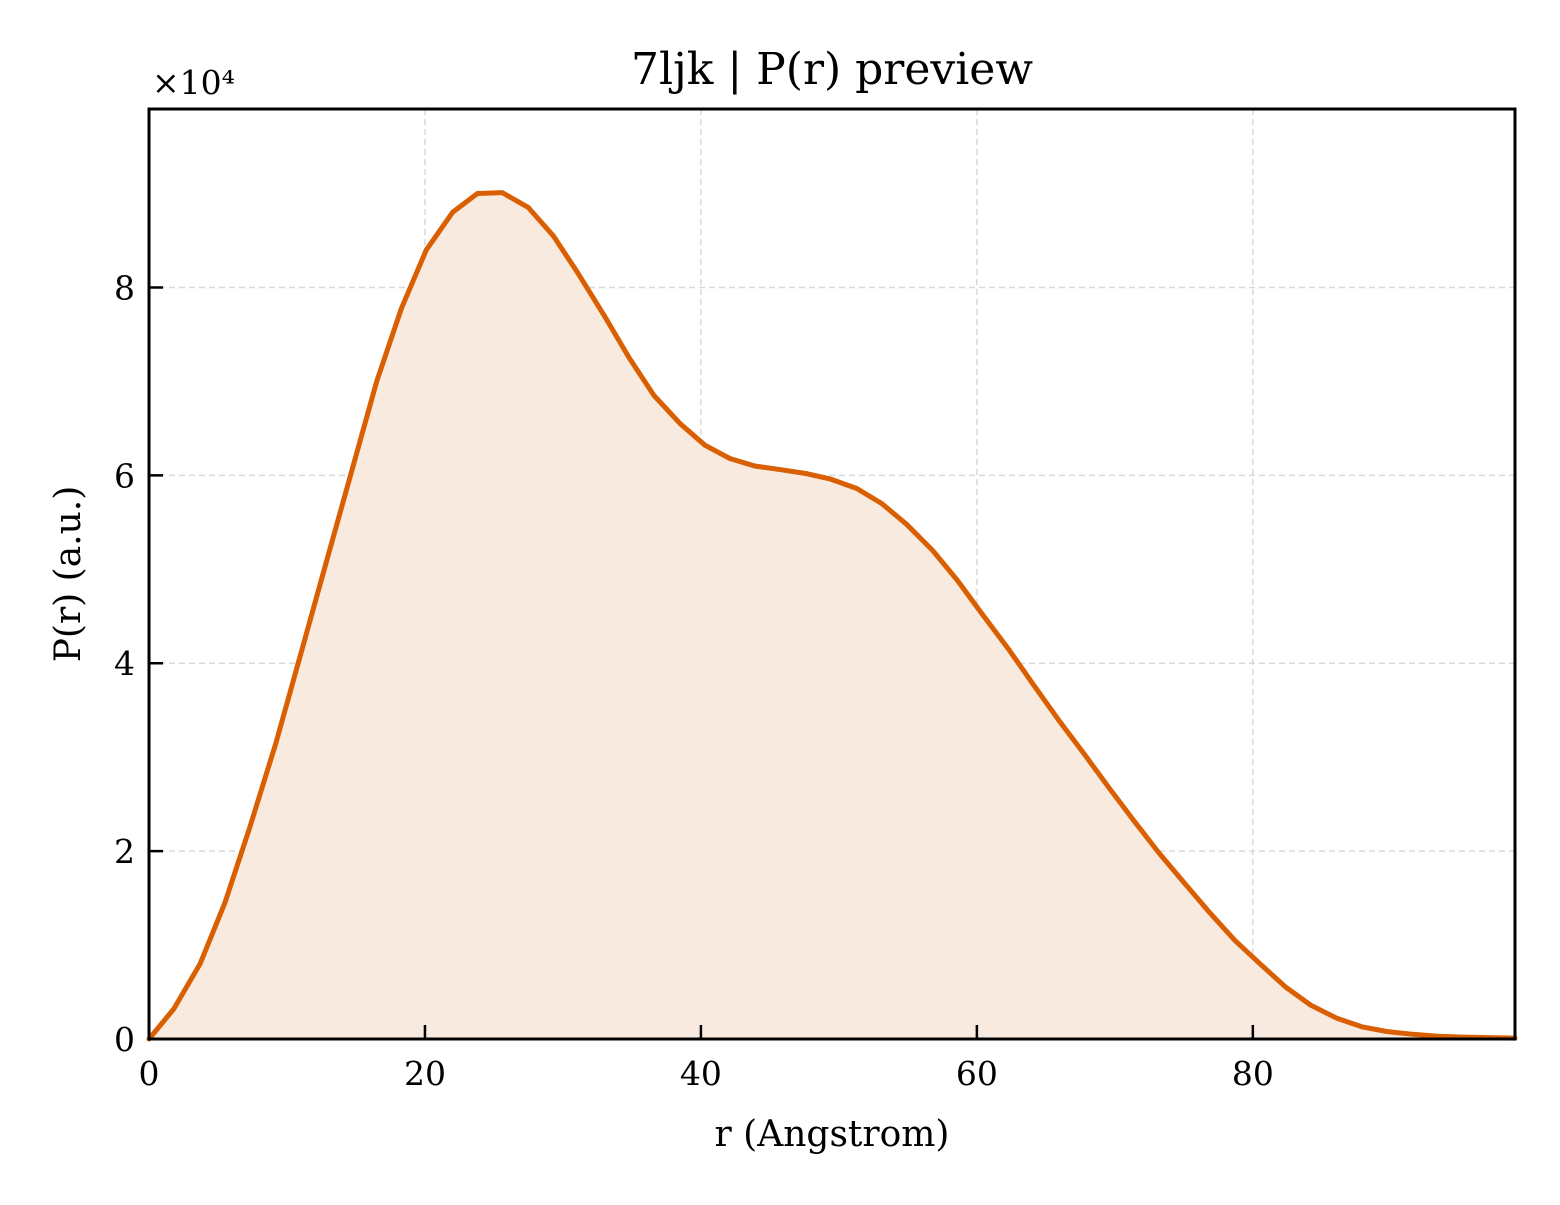 The image size is (1560, 1205). What do you see at coordinates (124, 851) in the screenshot?
I see `y-tick-label: 2` at bounding box center [124, 851].